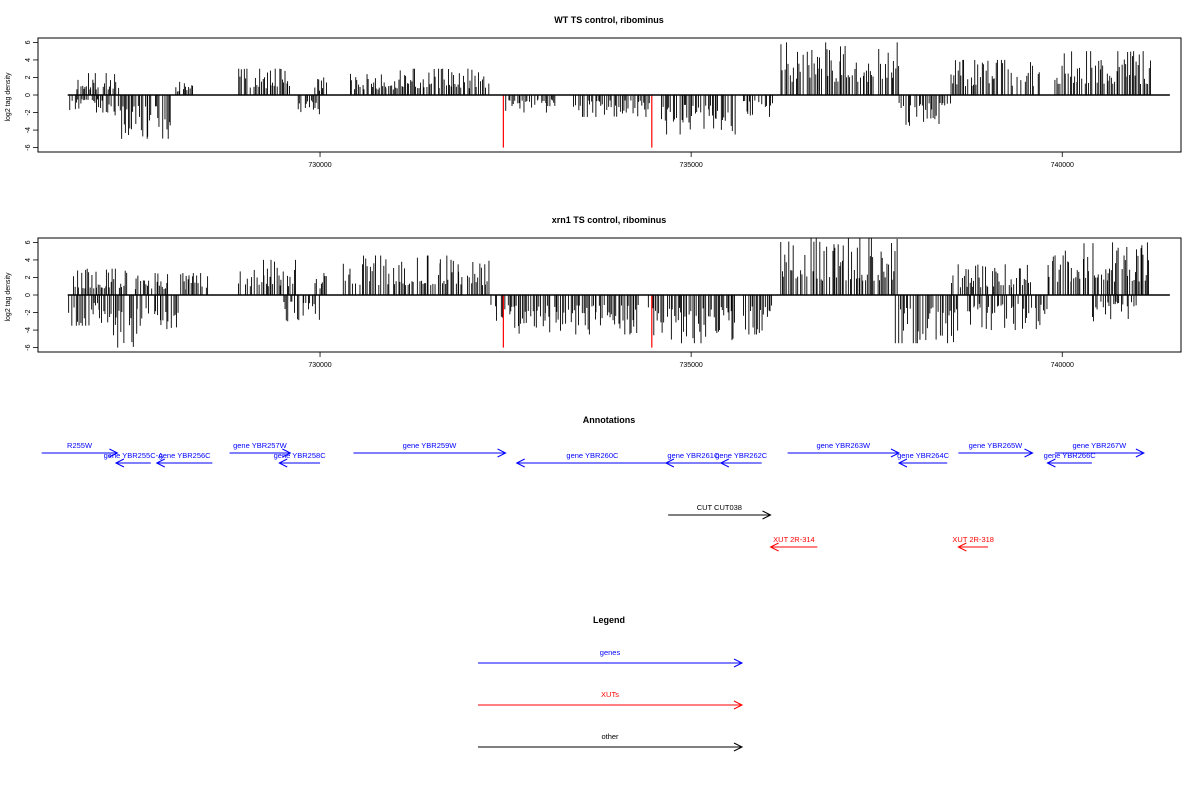  Describe the element at coordinates (610, 694) in the screenshot. I see `legend-item-label: XUTs` at that location.